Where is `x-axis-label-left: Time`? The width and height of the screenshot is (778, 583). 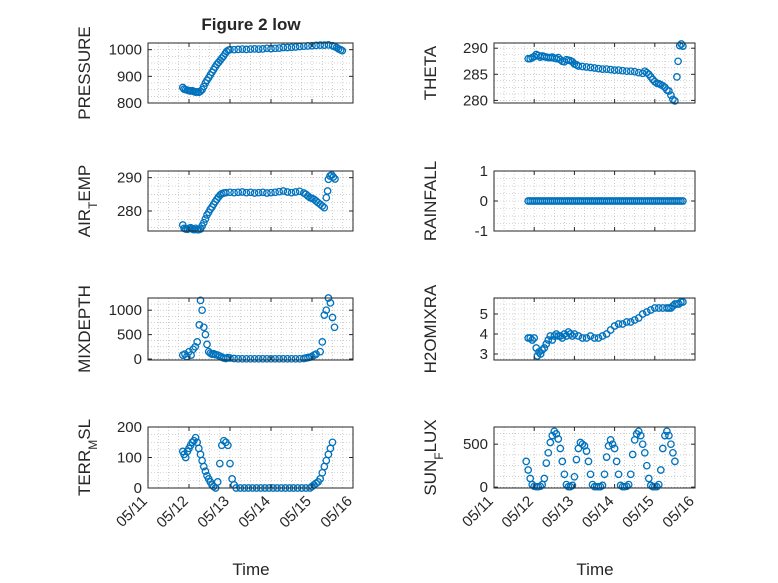 x-axis-label-left: Time is located at coordinates (250, 569).